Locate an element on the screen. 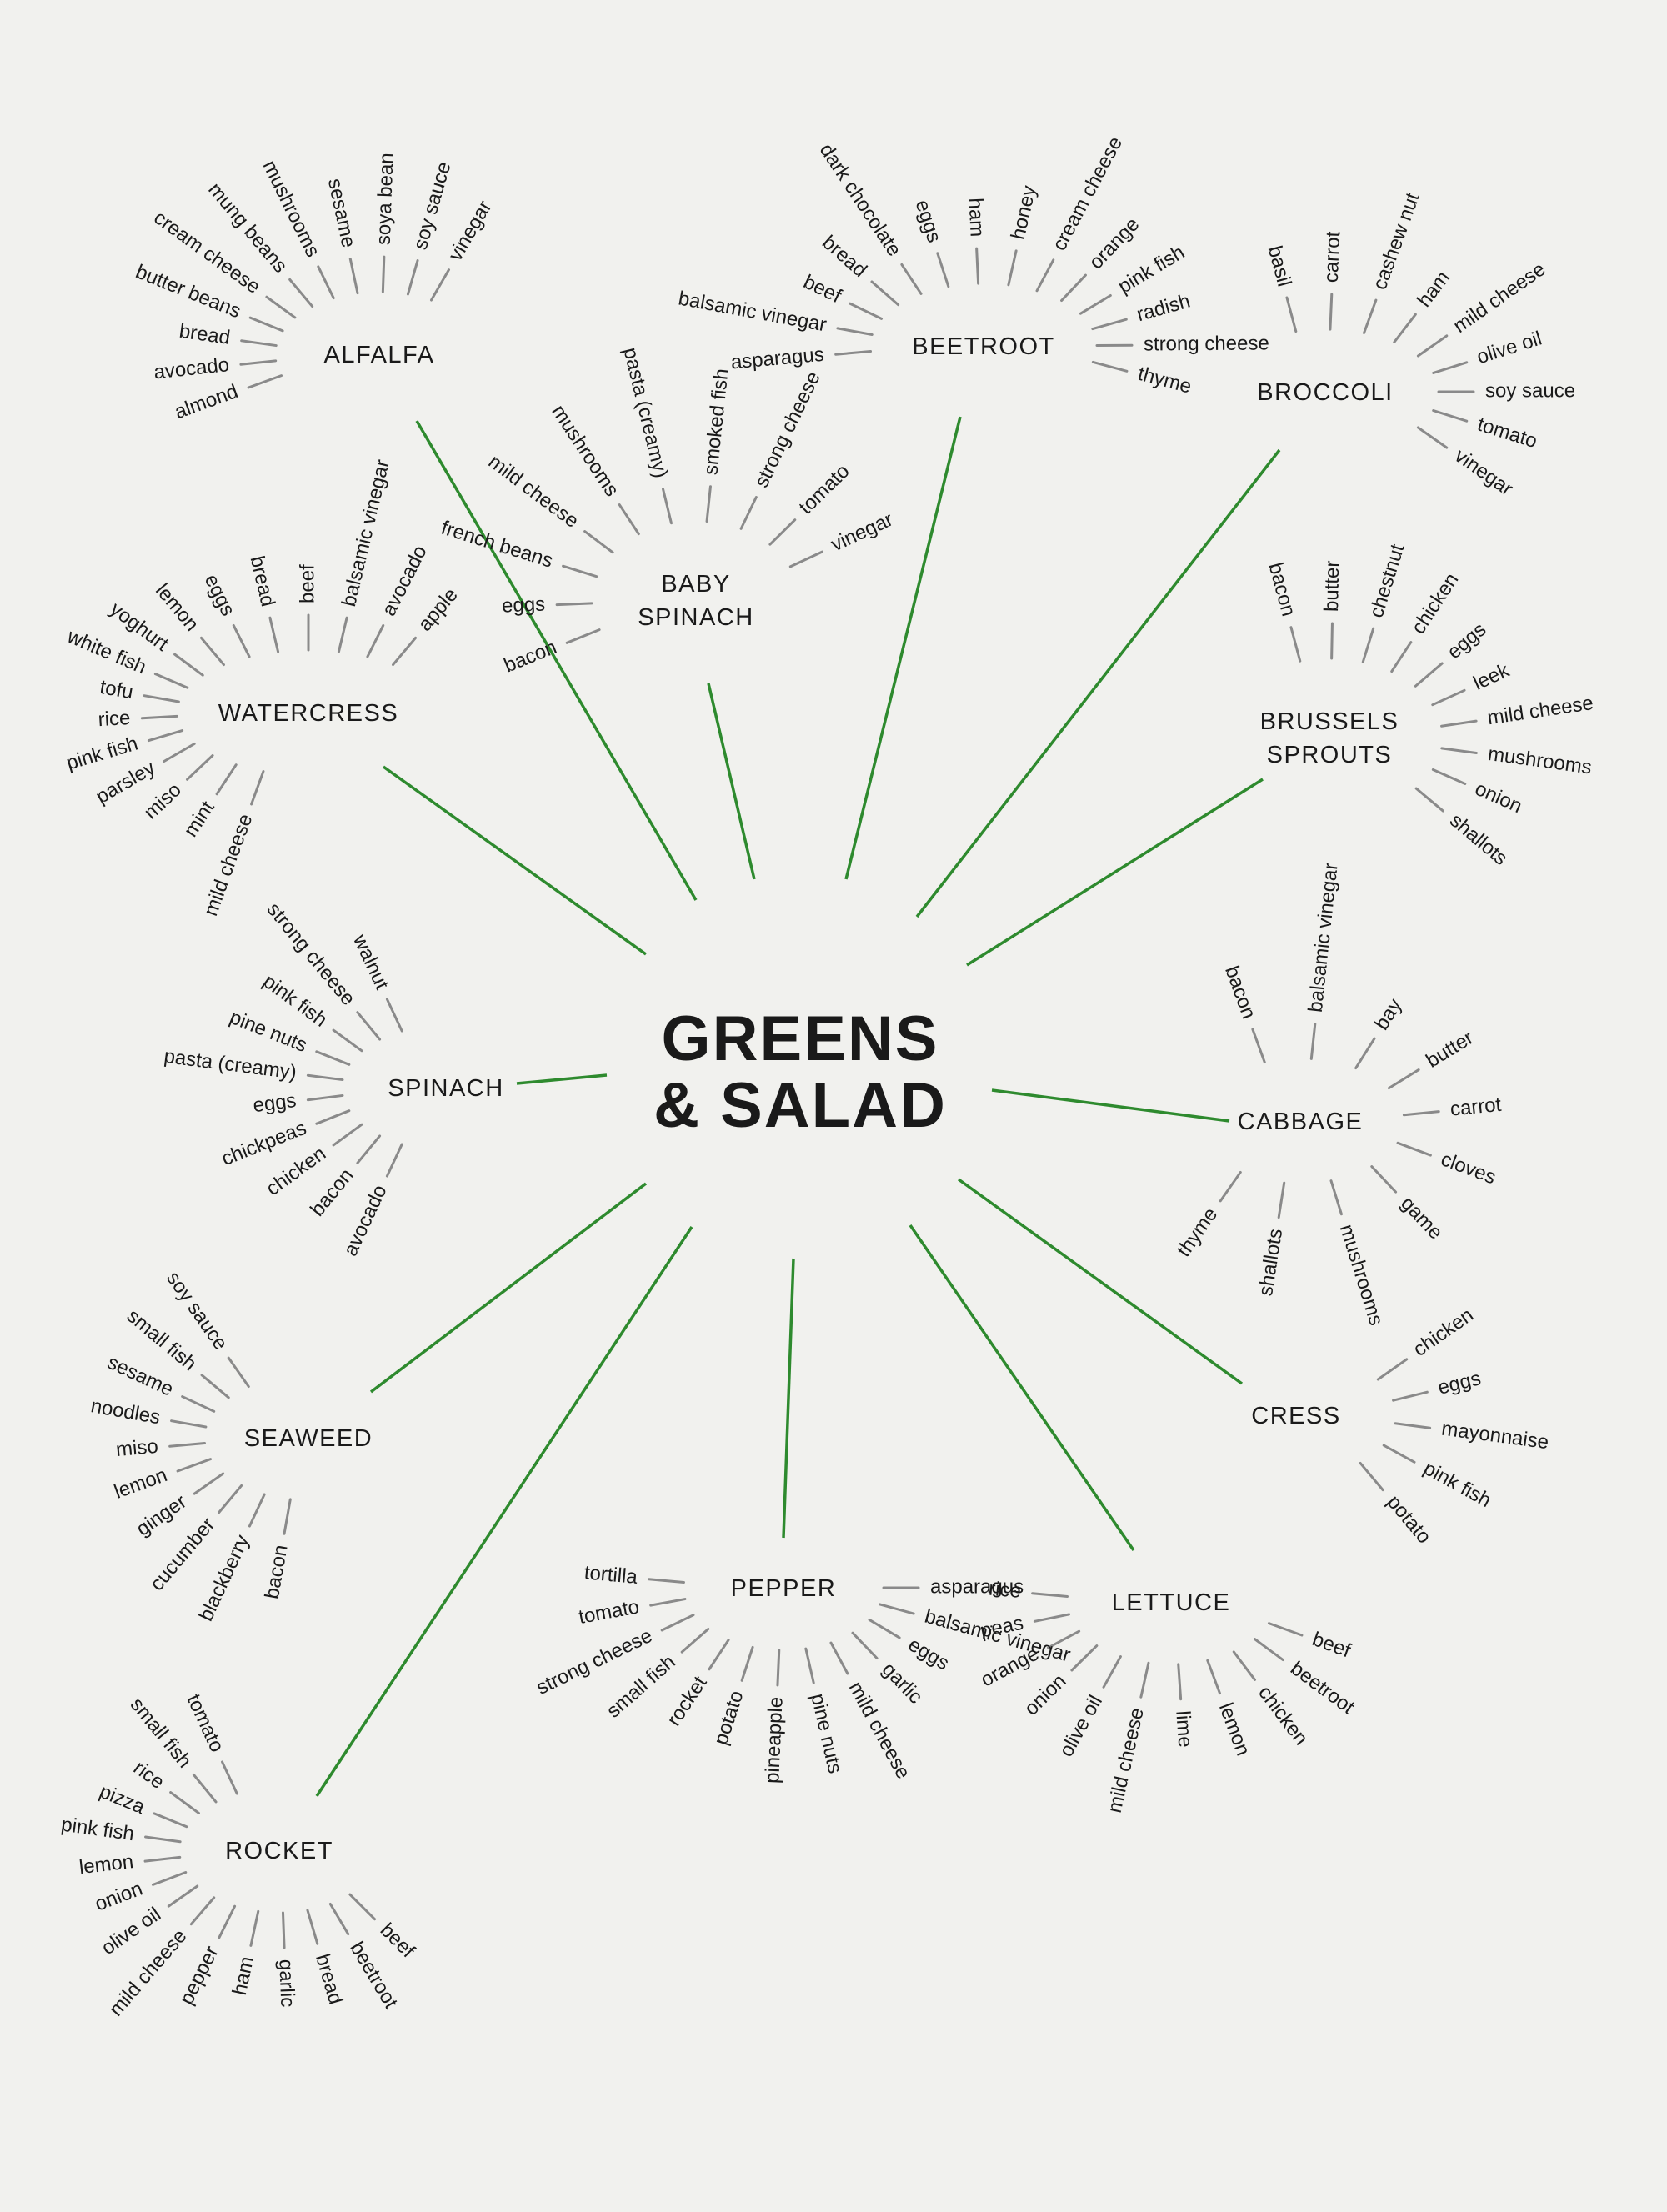 The height and width of the screenshot is (2212, 1667). rocket-label: ROCKET is located at coordinates (279, 1851).